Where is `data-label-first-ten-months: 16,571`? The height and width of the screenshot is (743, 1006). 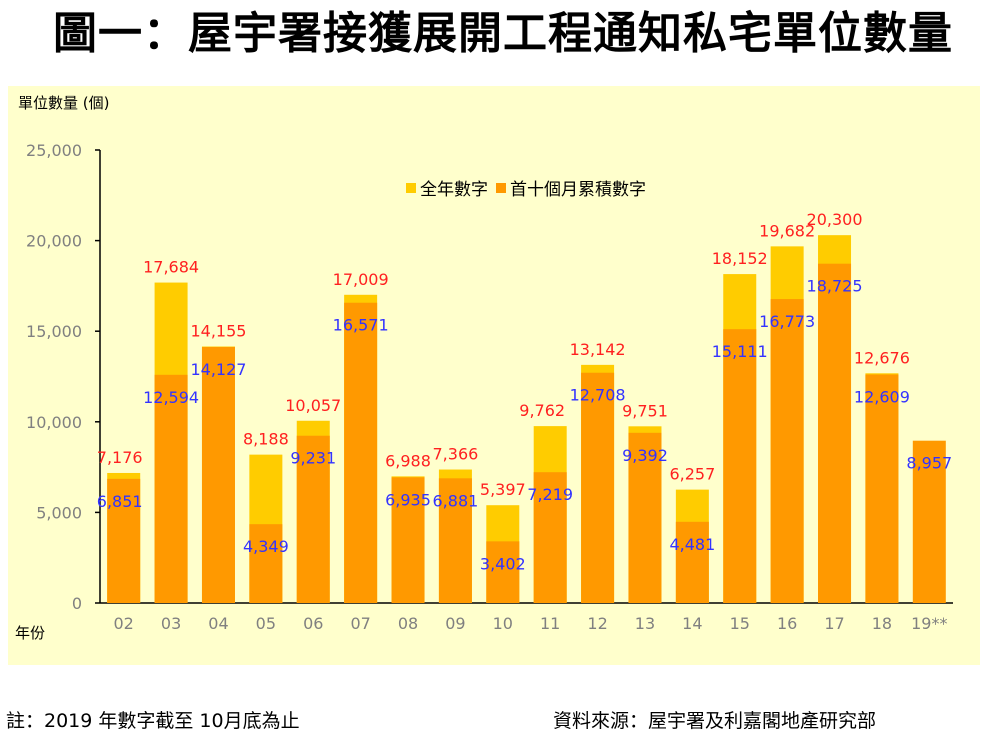
data-label-first-ten-months: 16,571 is located at coordinates (361, 325).